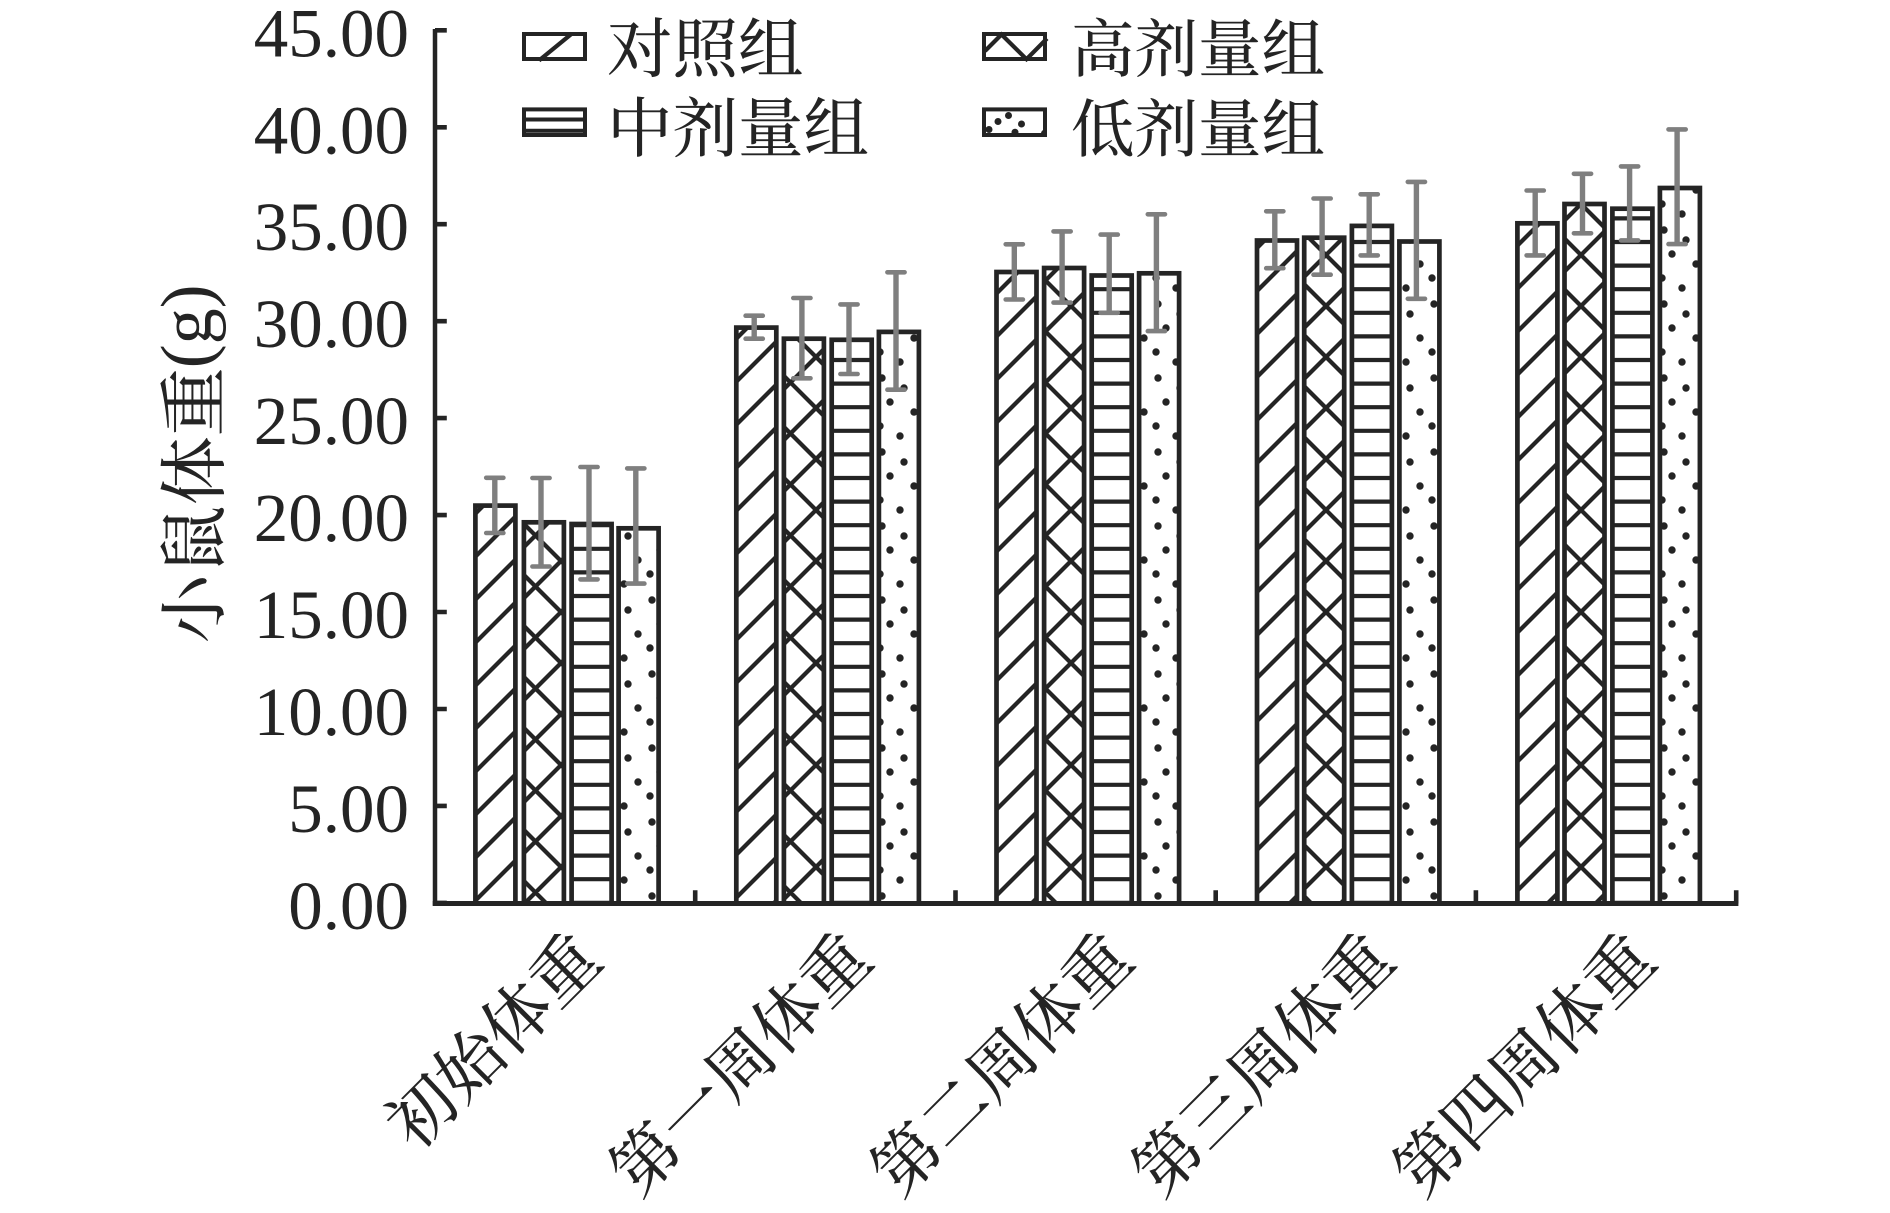 The image size is (1890, 1213). I want to click on svg-text: 45.00, so click(331, 35).